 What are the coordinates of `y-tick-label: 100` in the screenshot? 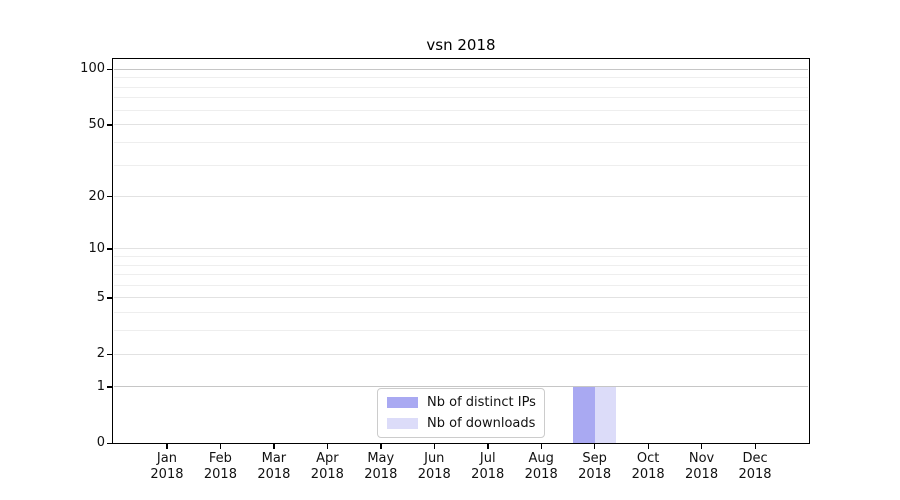 It's located at (92, 69).